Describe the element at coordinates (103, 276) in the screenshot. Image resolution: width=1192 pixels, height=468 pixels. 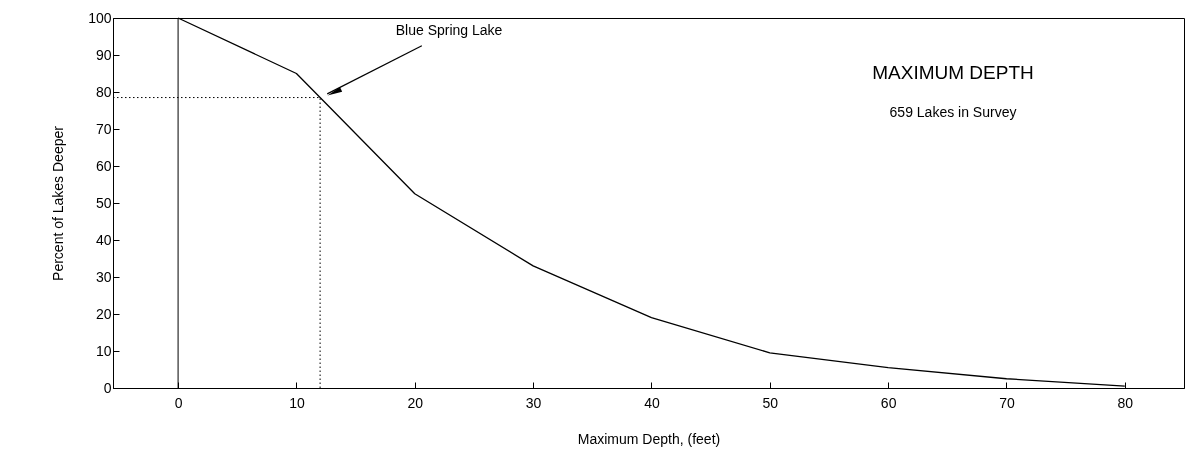
I see `y-tick-label: 30` at that location.